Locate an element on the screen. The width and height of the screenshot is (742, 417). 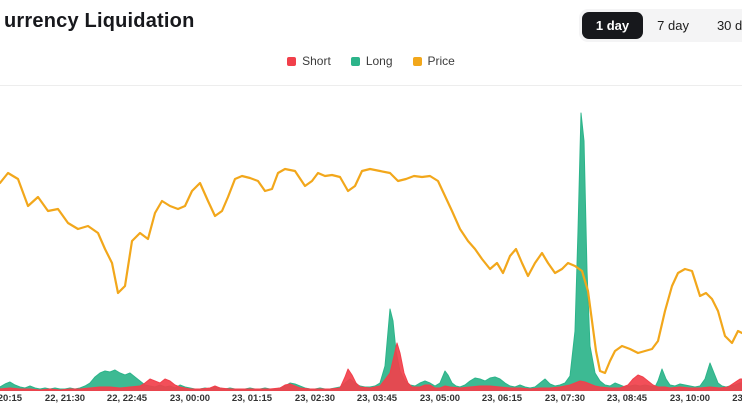
x-tick-label: 23, 11:15 is located at coordinates (737, 398).